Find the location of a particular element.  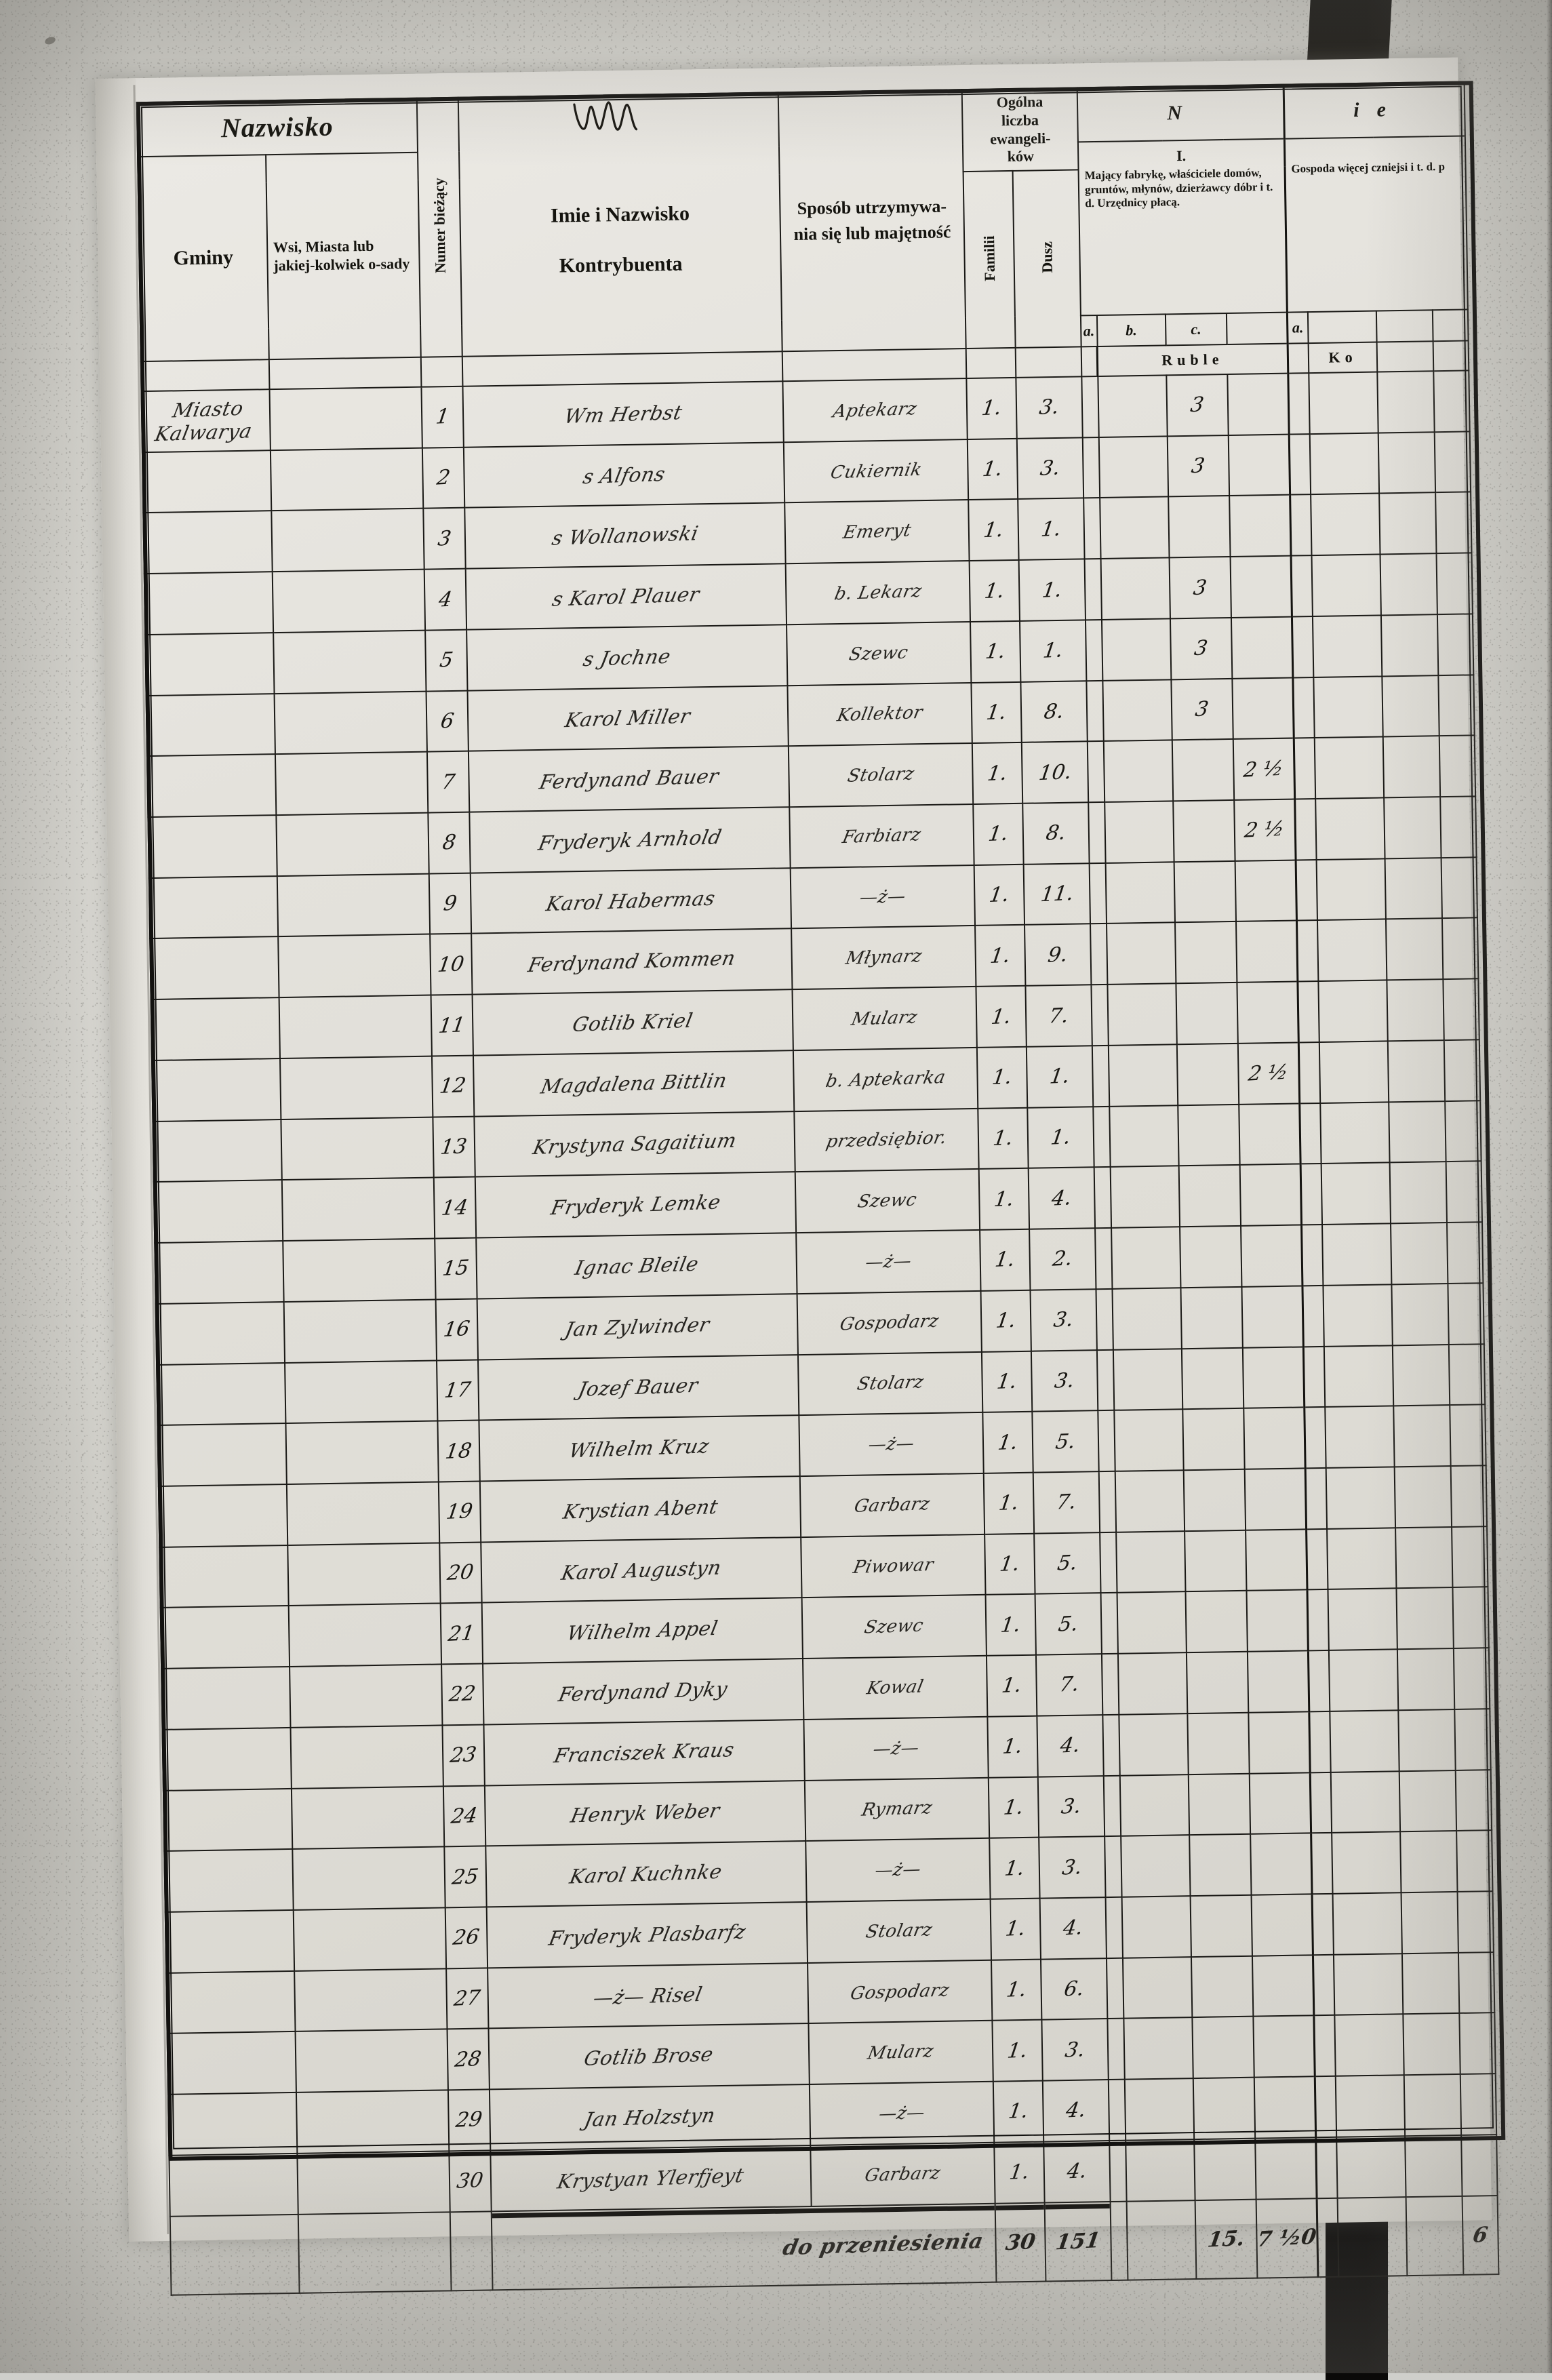

cell-kontrybuent: —ż— Risel is located at coordinates (648, 1996).